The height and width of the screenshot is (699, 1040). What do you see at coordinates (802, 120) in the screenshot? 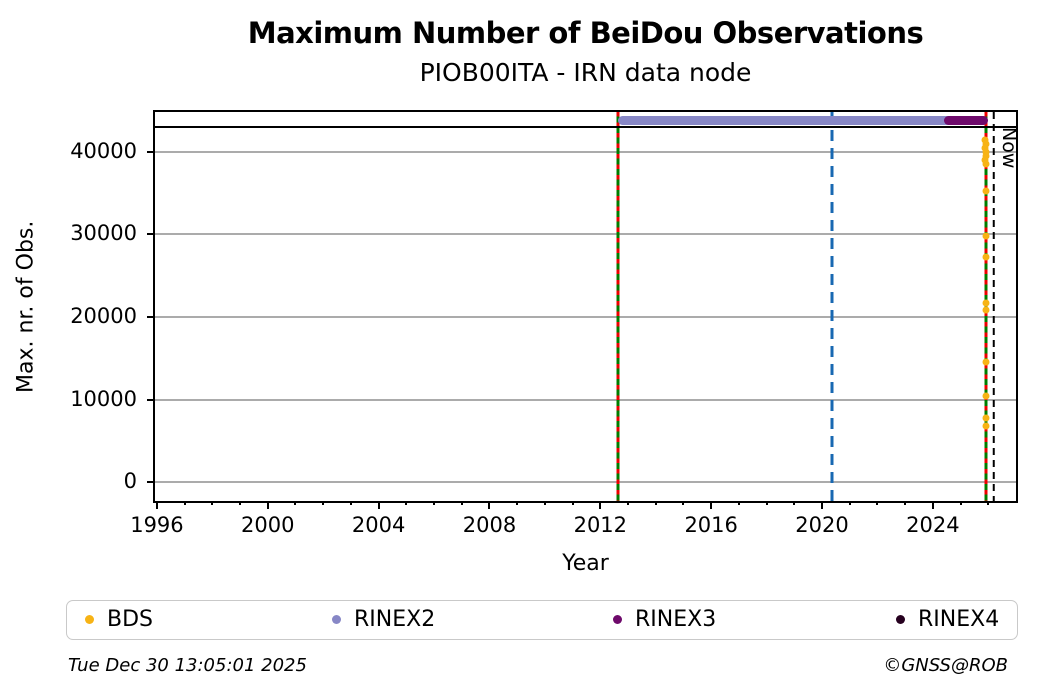
I see `band-rinex2` at bounding box center [802, 120].